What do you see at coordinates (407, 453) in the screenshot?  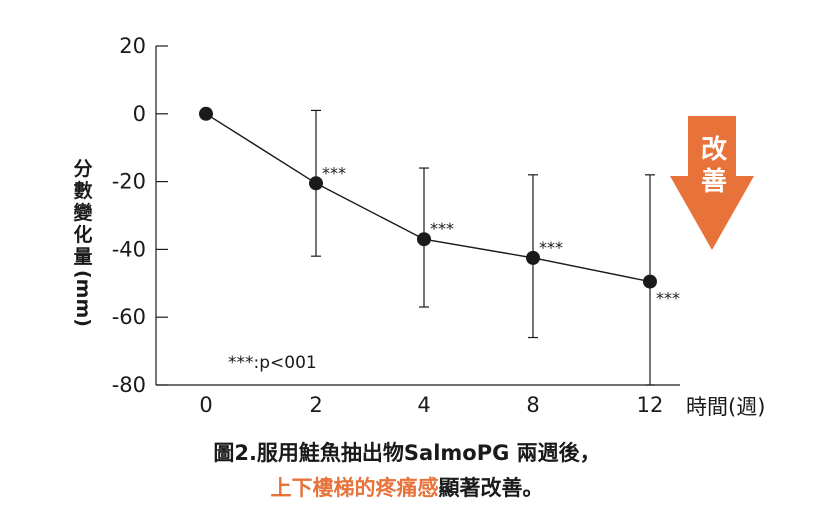 I see `figure-caption-line1: 圖2.服用鮭魚抽出物SalmoPG 兩週後，` at bounding box center [407, 453].